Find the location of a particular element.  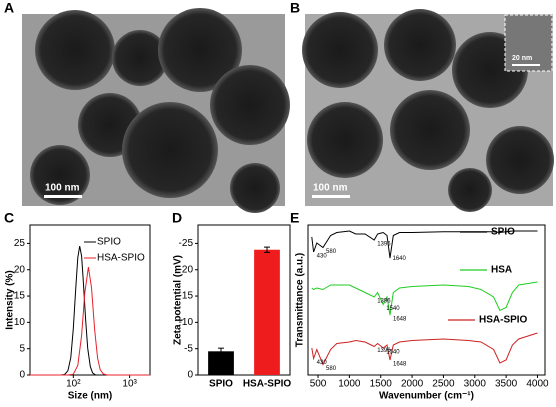

x-tick-label: 2500 is located at coordinates (443, 384).